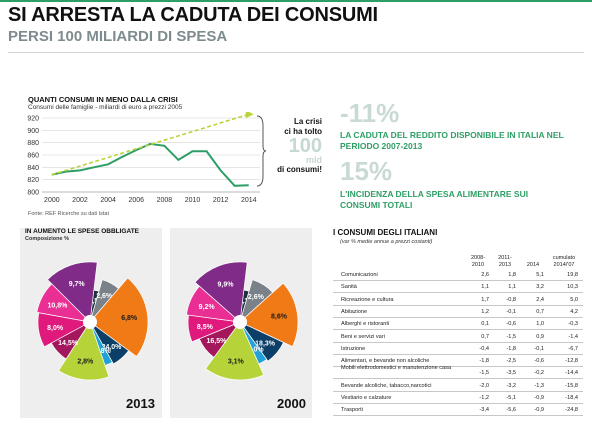  What do you see at coordinates (363, 336) in the screenshot?
I see `table-row-label: Beni e servizi vari` at bounding box center [363, 336].